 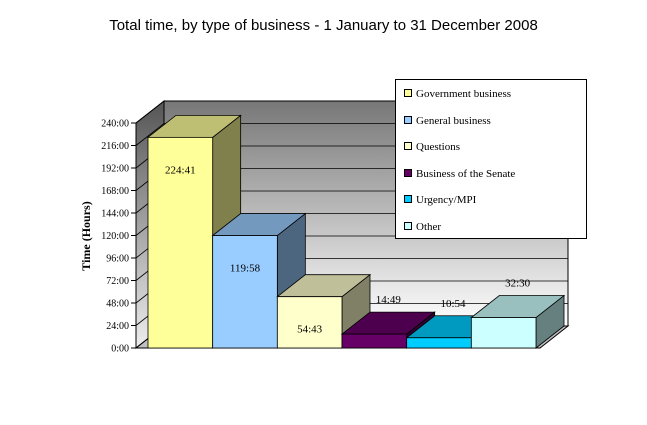 What do you see at coordinates (438, 147) in the screenshot?
I see `legend-label: Questions` at bounding box center [438, 147].